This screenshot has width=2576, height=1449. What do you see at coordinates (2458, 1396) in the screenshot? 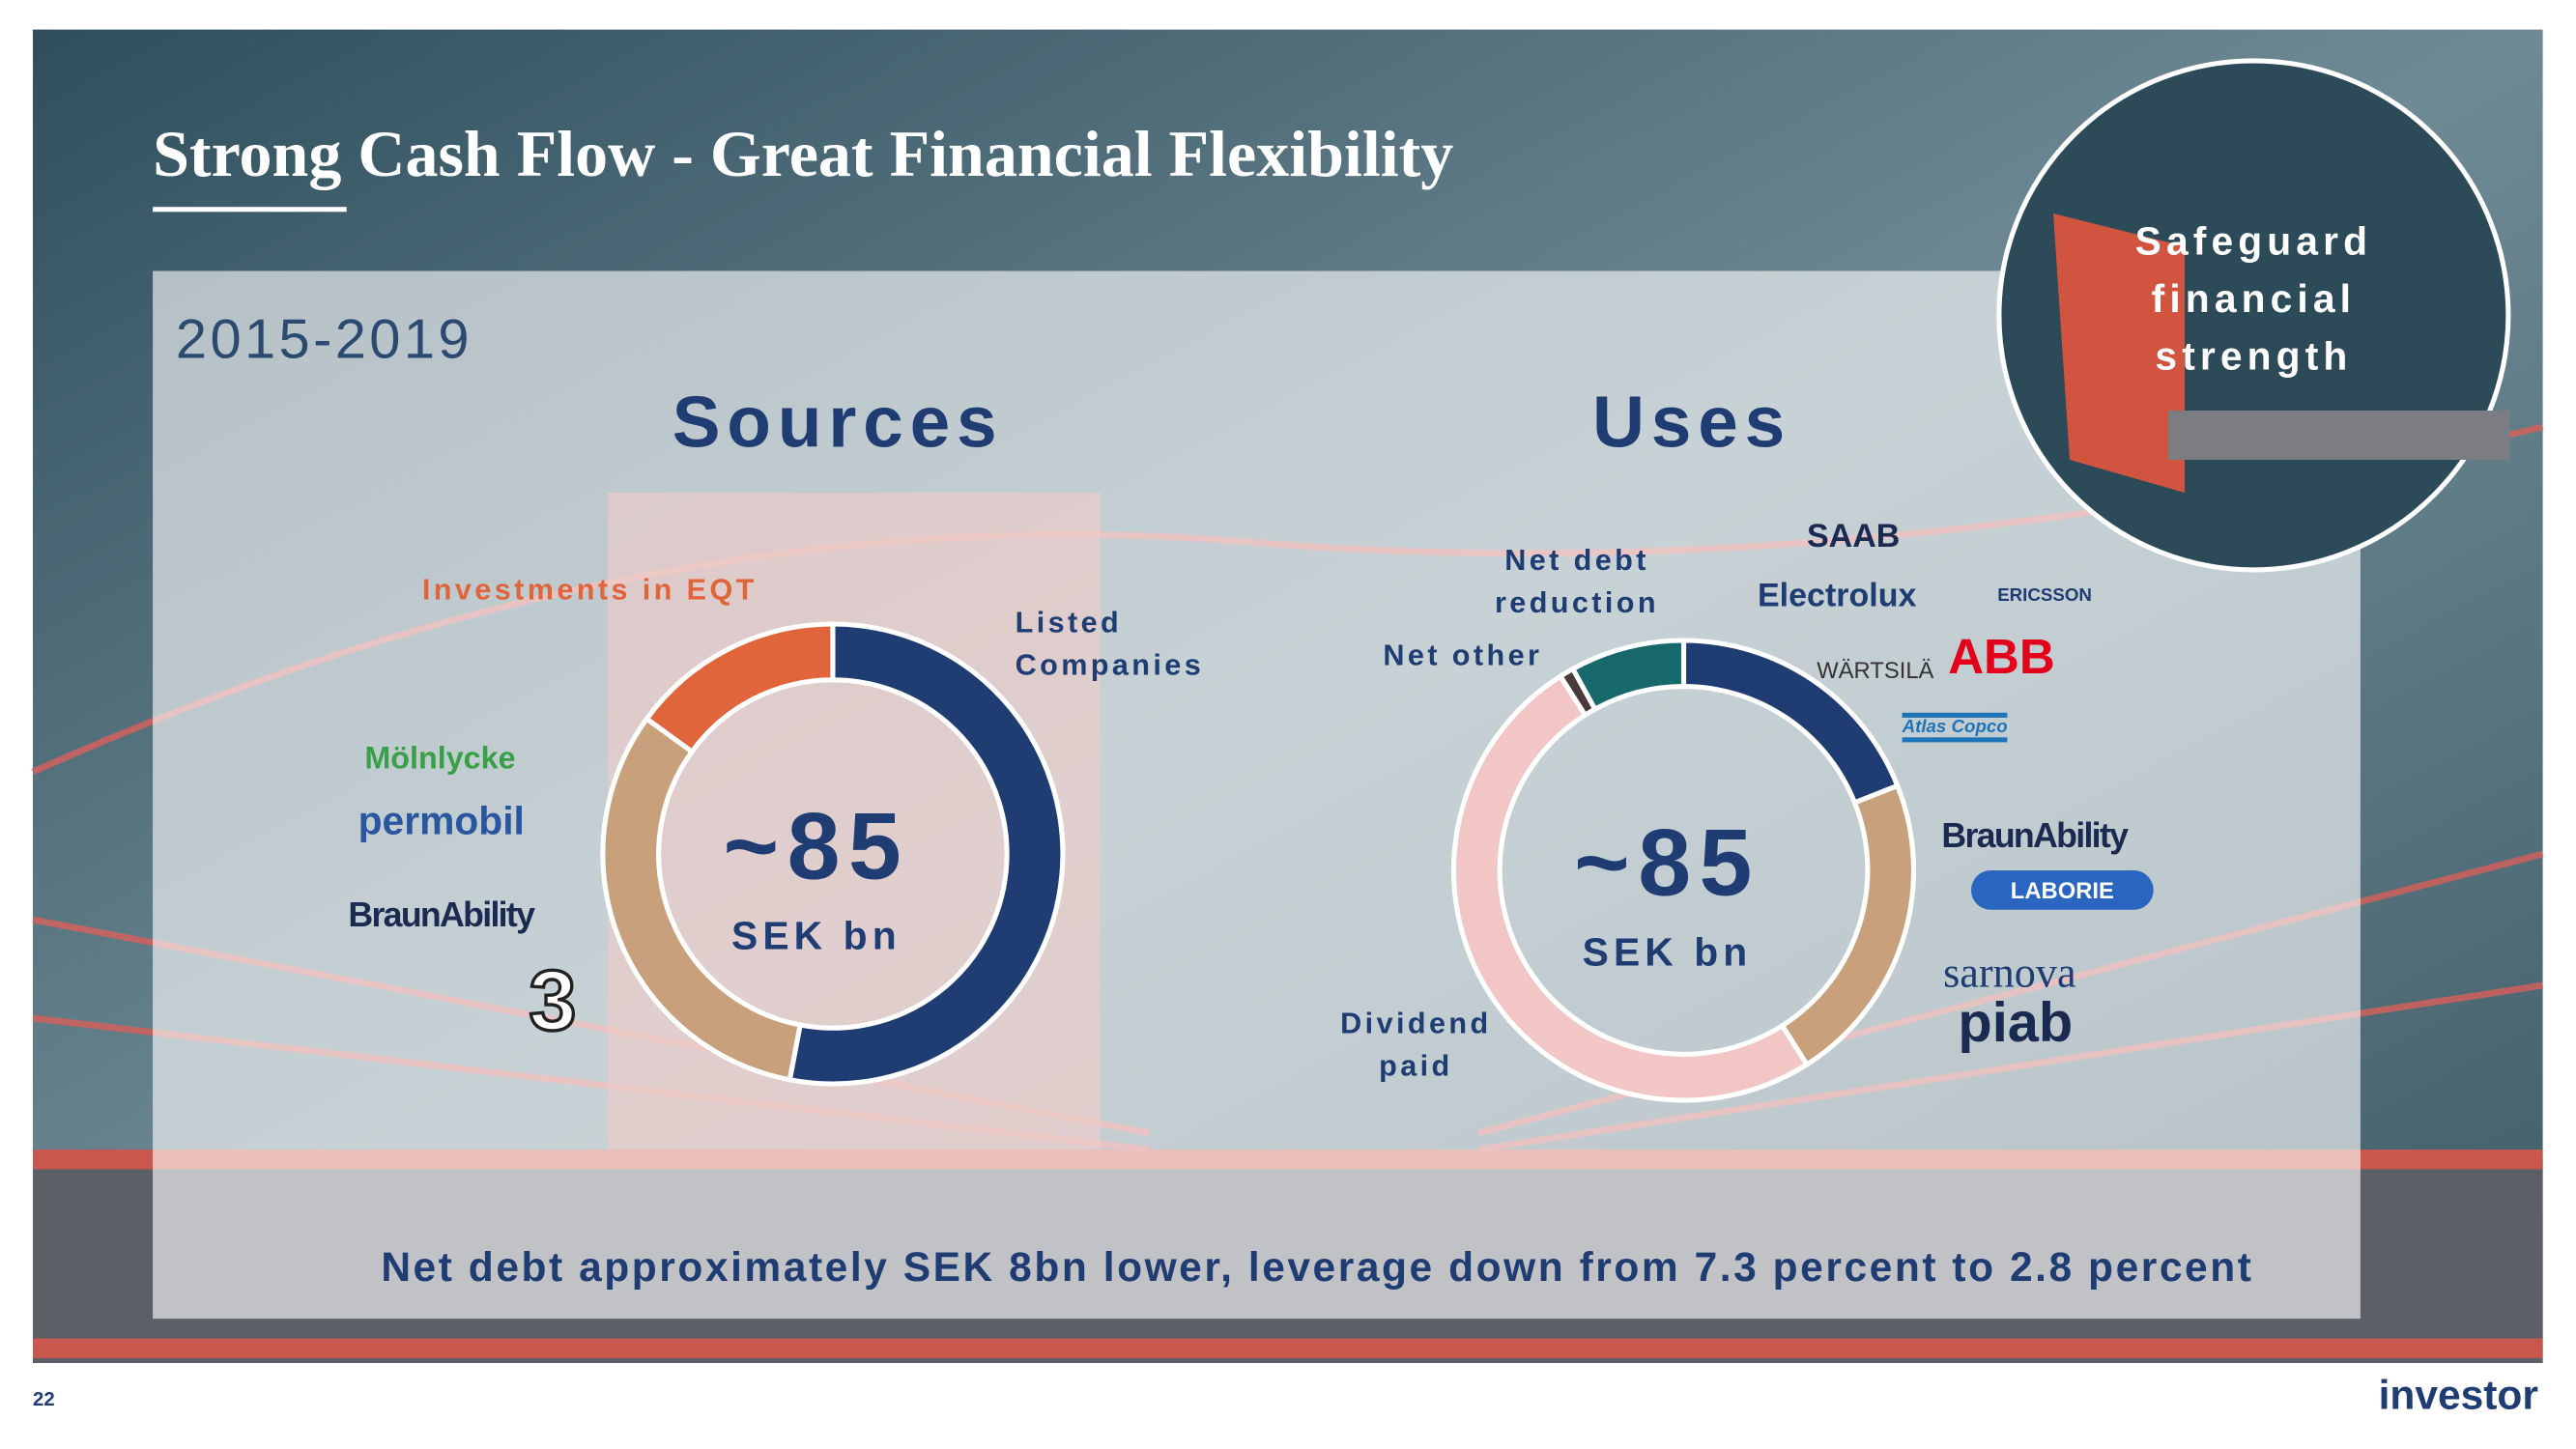
I see `brand: investor` at bounding box center [2458, 1396].